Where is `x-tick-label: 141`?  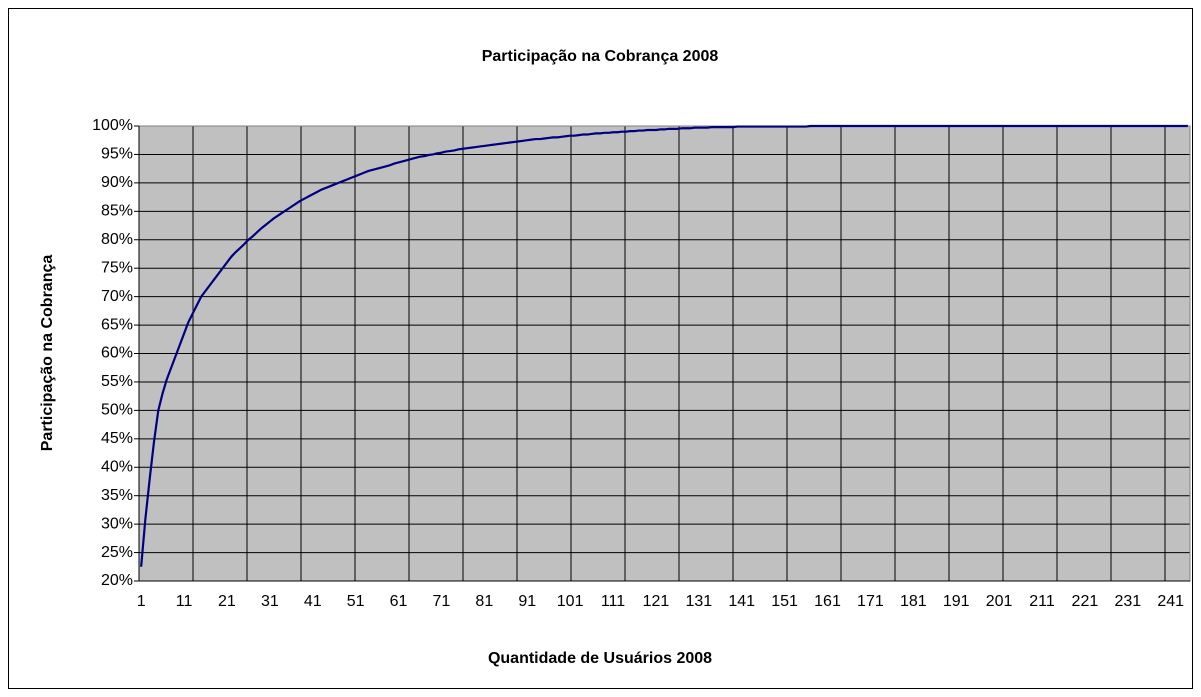
x-tick-label: 141 is located at coordinates (741, 601).